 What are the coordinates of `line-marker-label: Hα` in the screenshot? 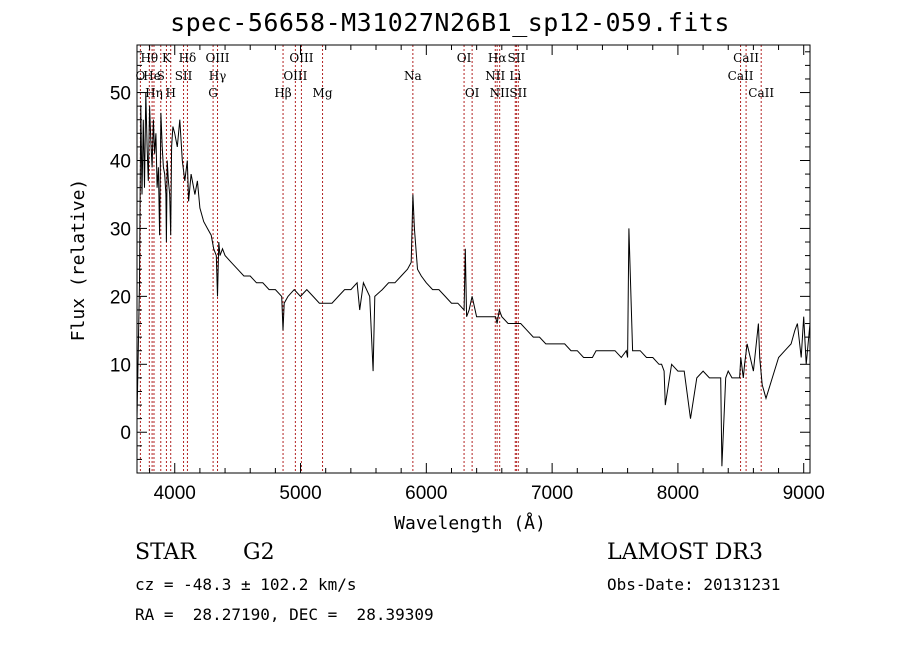 It's located at (497, 58).